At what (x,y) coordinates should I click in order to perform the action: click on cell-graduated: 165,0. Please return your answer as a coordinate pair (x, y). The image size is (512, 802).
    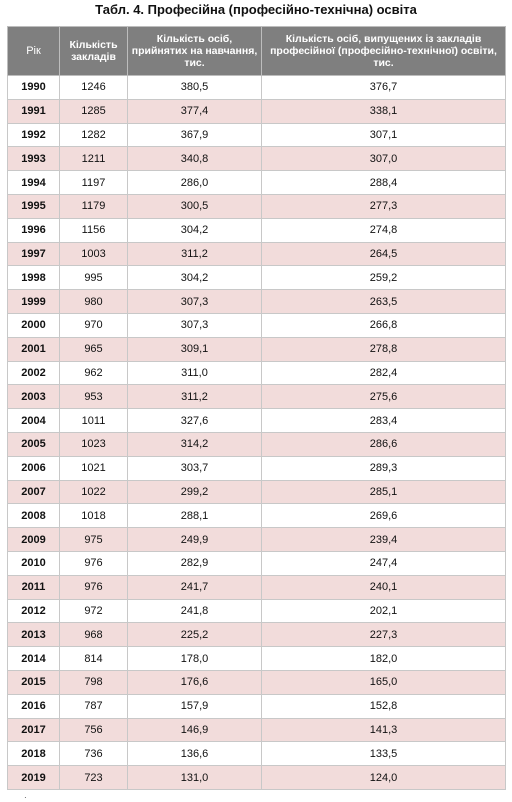
    Looking at the image, I should click on (383, 682).